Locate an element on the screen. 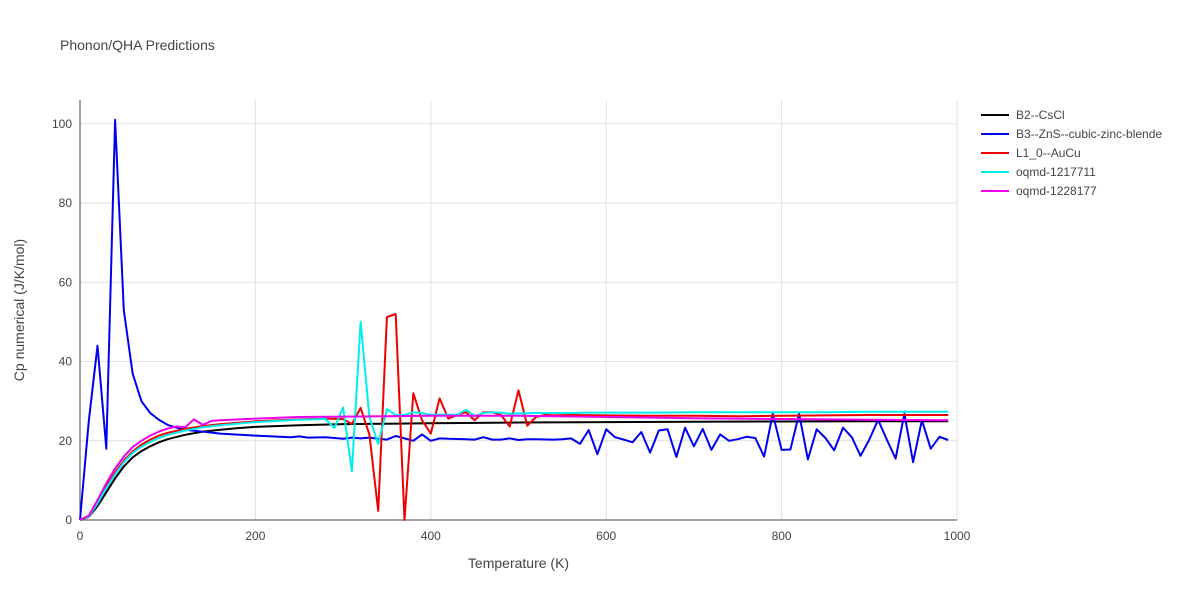 The height and width of the screenshot is (600, 1200). legend-item: L1_0--AuCu is located at coordinates (1031, 153).